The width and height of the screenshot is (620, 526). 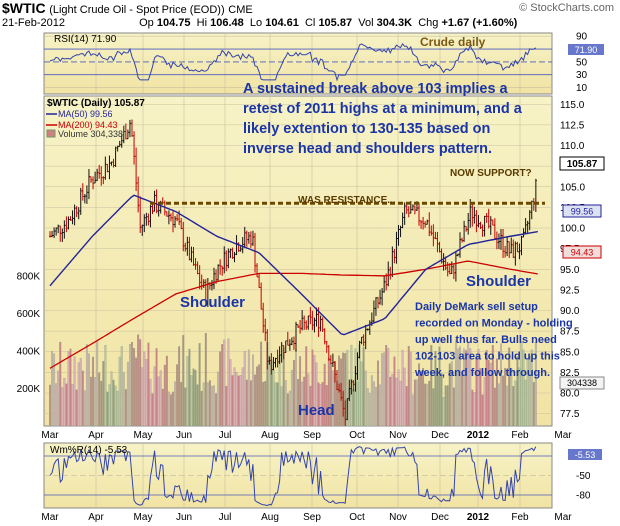 What do you see at coordinates (582, 163) in the screenshot?
I see `last-price-tag-bg` at bounding box center [582, 163].